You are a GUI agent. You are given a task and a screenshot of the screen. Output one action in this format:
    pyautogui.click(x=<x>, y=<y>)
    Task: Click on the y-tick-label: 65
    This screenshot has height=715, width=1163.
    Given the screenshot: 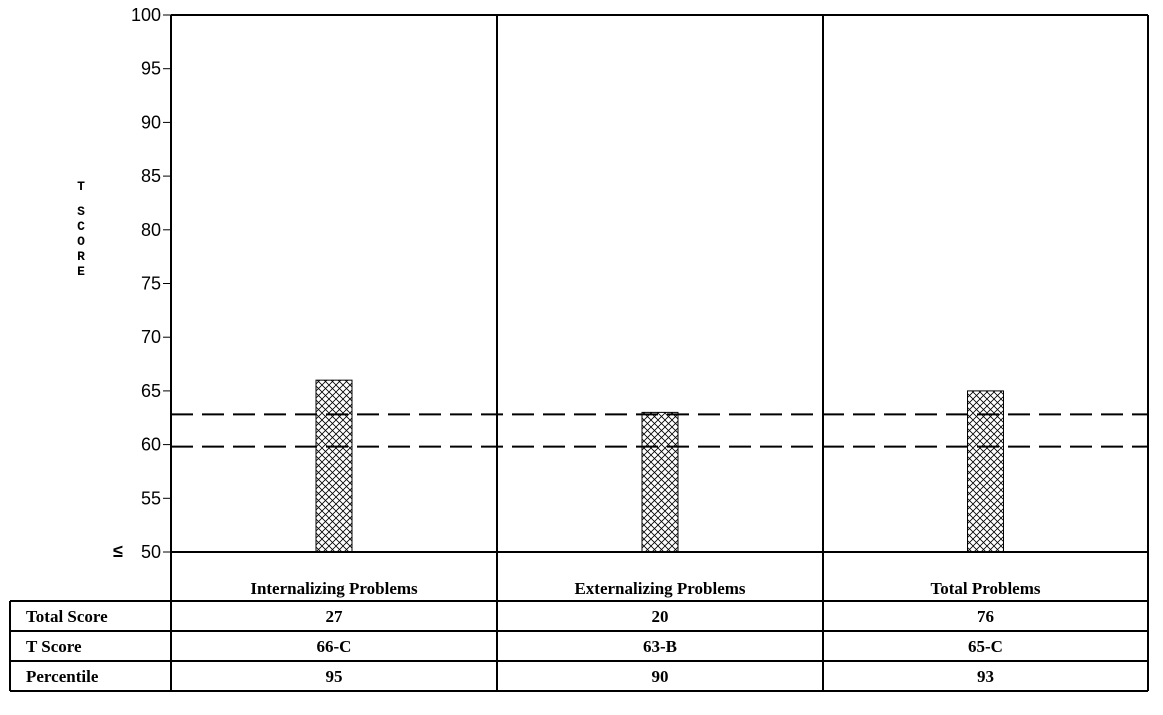 What is the action you would take?
    pyautogui.click(x=151, y=391)
    